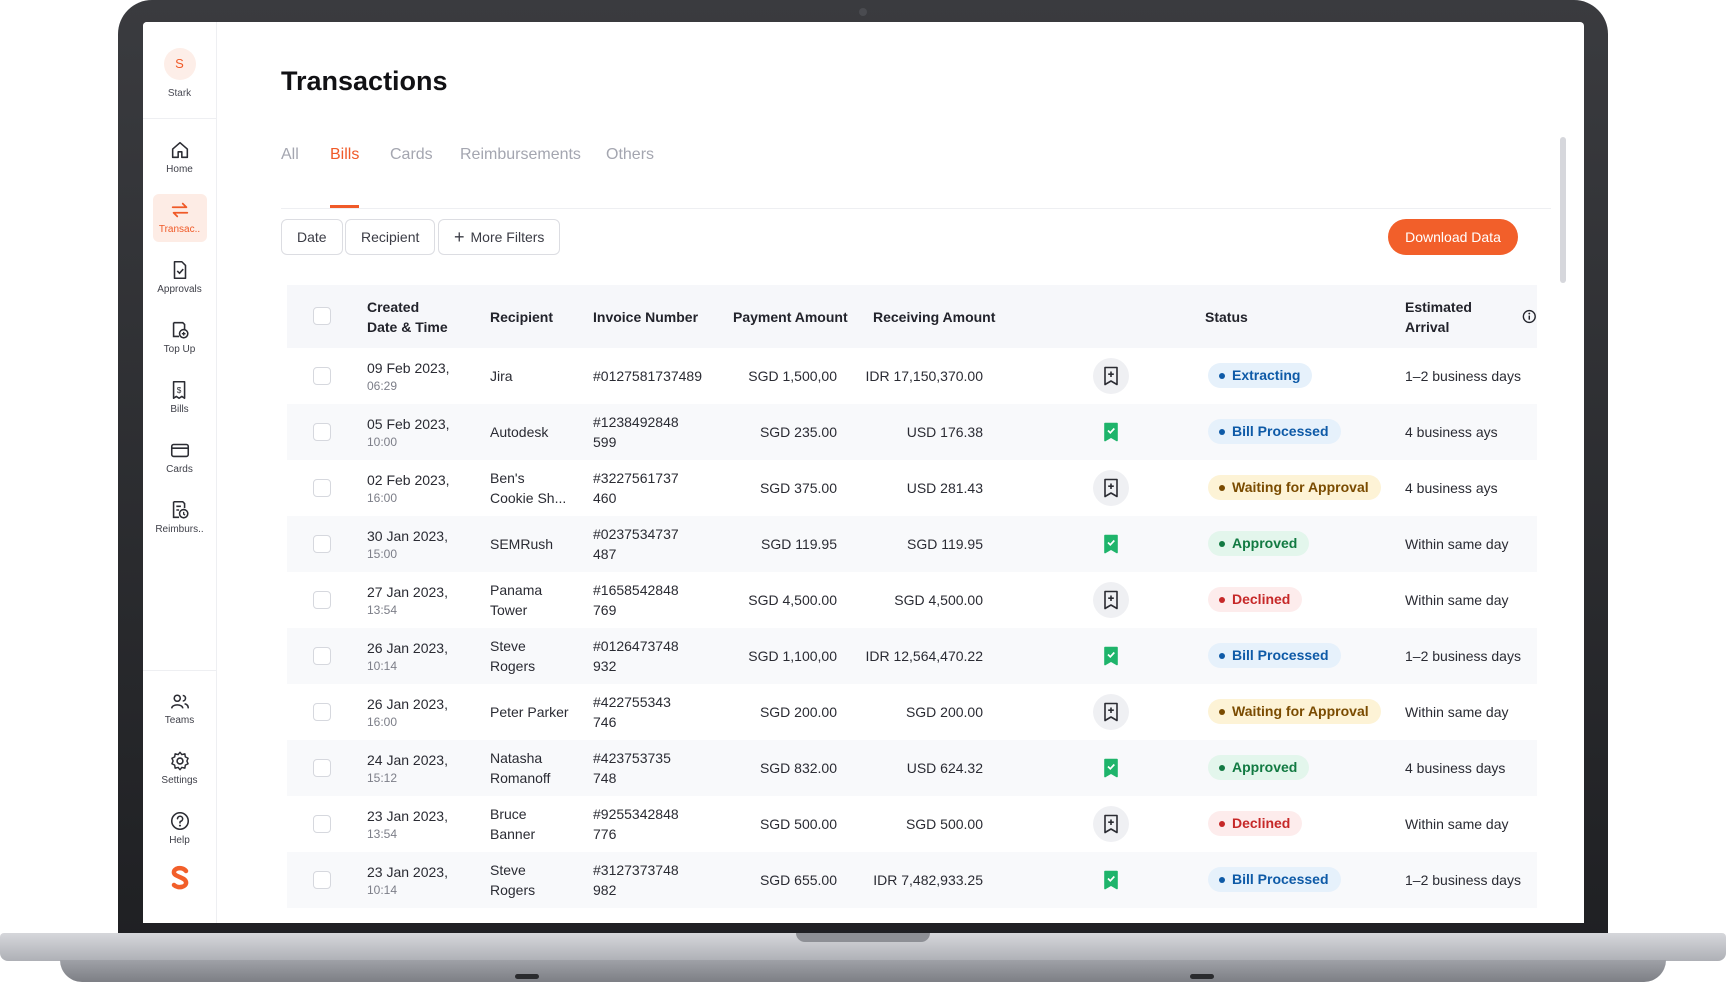 The width and height of the screenshot is (1726, 993). What do you see at coordinates (407, 536) in the screenshot?
I see `created-date: 30 Jan 2023,` at bounding box center [407, 536].